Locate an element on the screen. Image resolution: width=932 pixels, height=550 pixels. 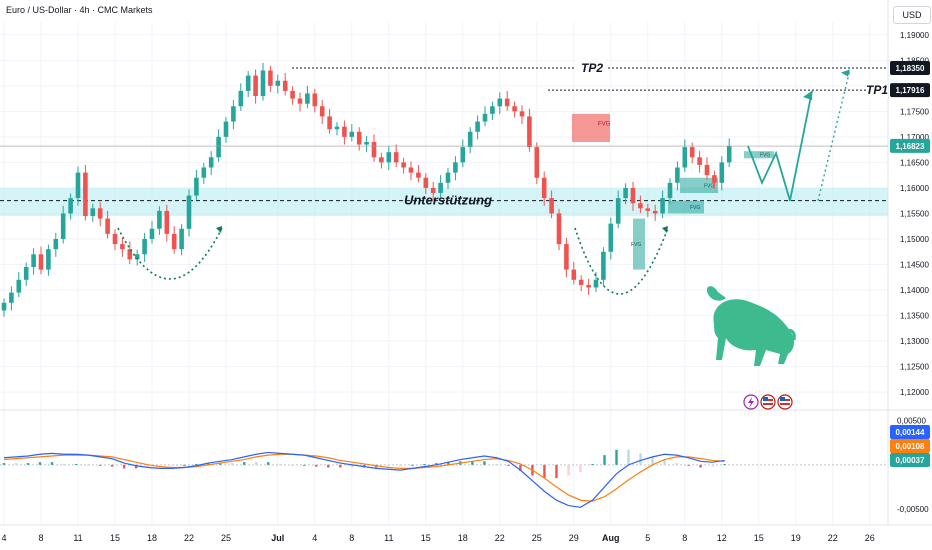
price-tick-label: 1,14500 is located at coordinates (914, 265).